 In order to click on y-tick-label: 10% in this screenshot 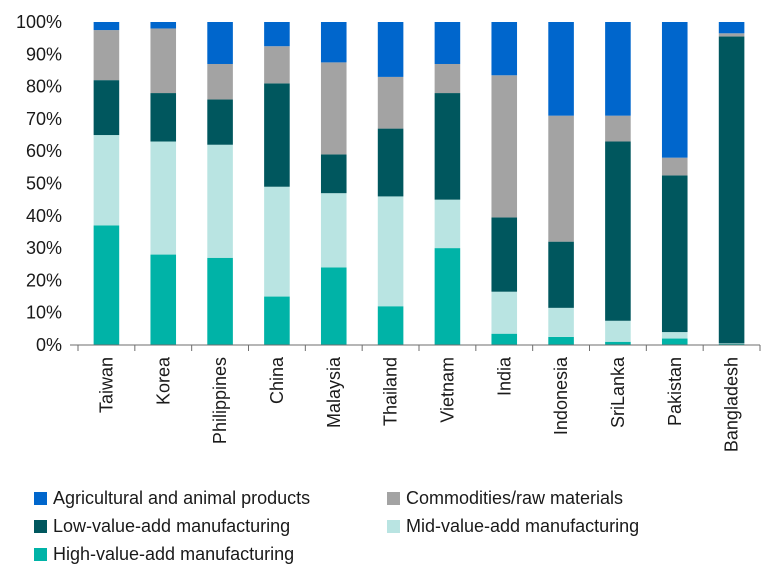, I will do `click(44, 313)`.